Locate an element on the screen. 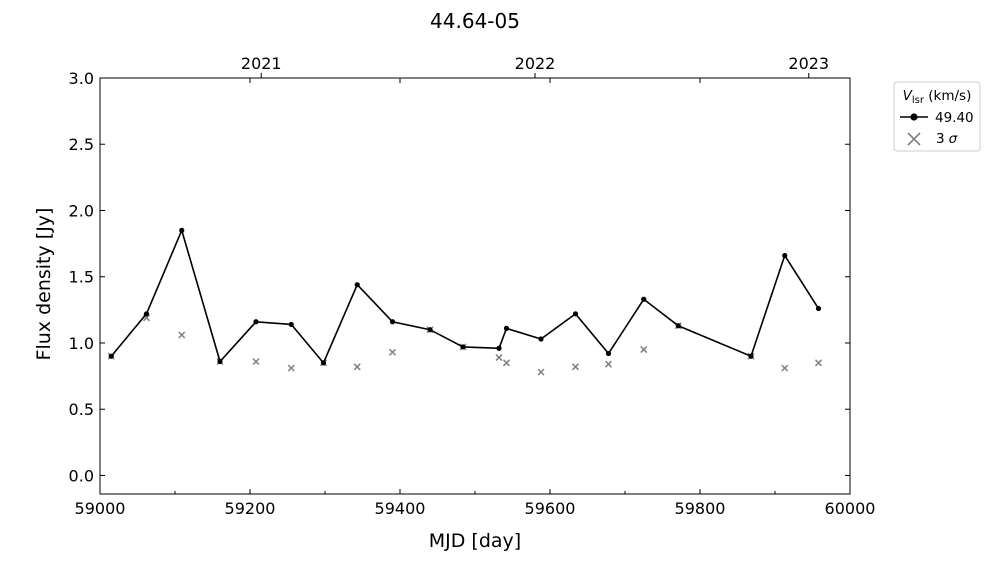 The image size is (1000, 562). chart-title: 44.64-05 is located at coordinates (475, 21).